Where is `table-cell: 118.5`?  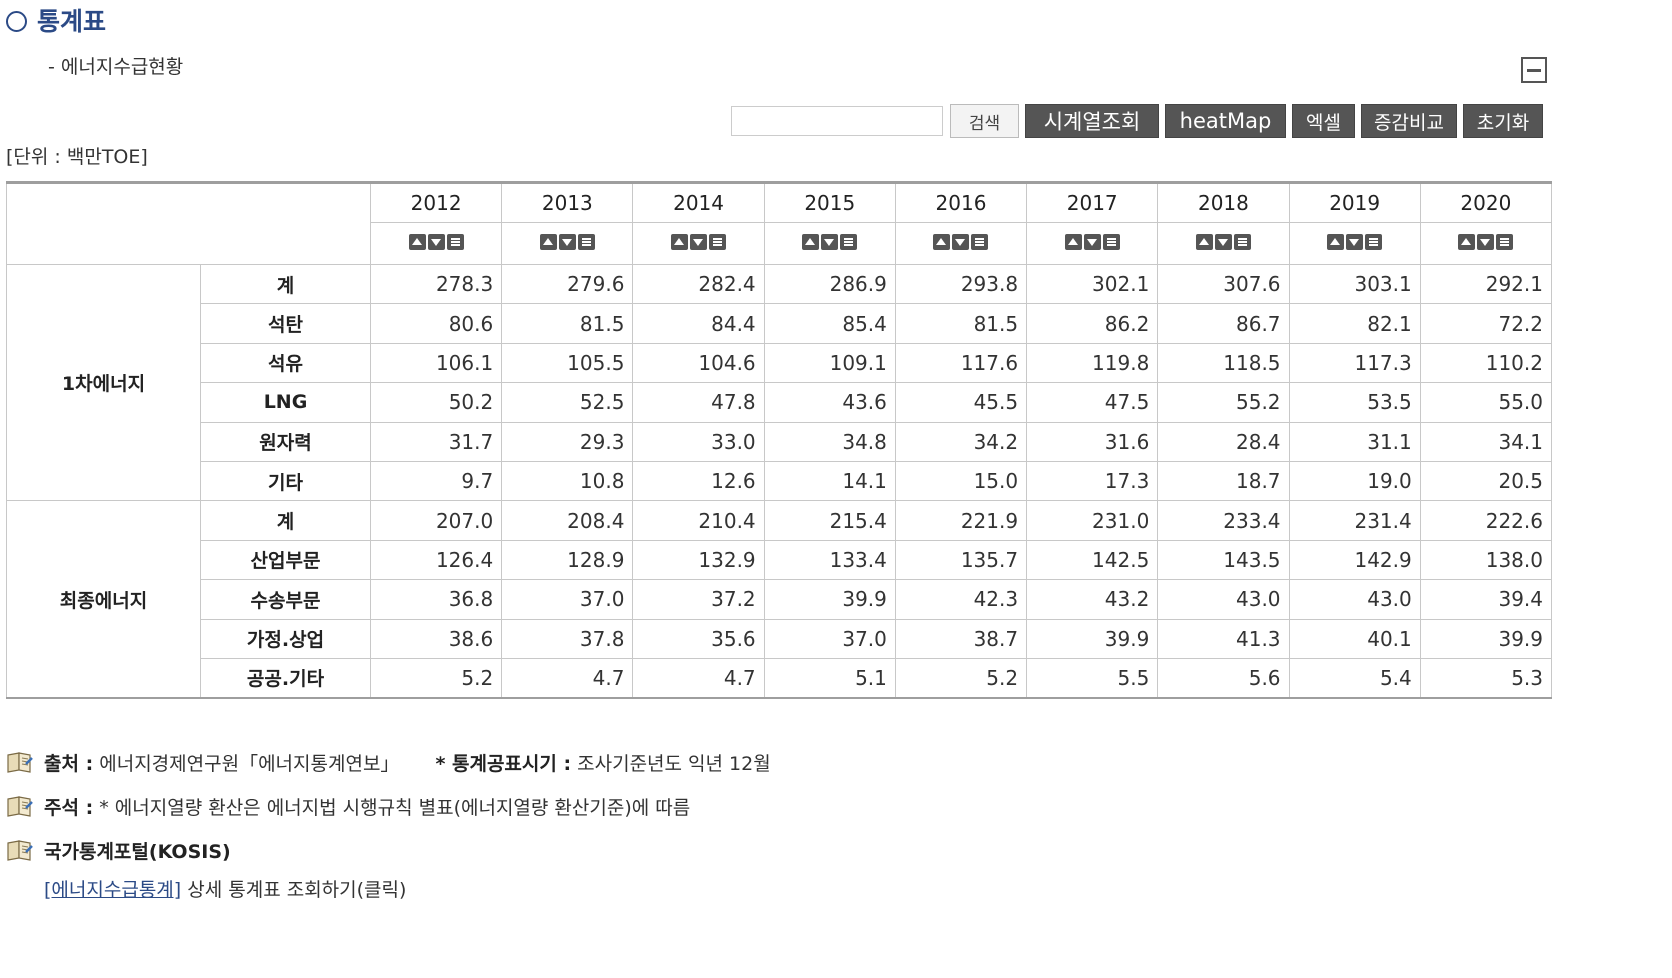
table-cell: 118.5 is located at coordinates (1223, 363).